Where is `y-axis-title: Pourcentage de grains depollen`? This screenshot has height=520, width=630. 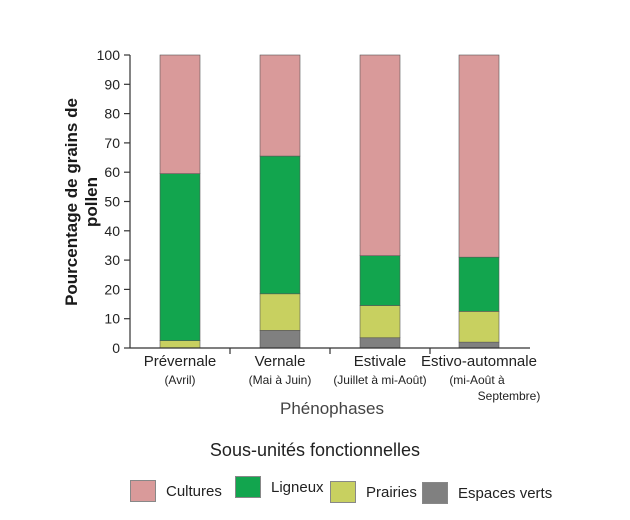
y-axis-title: Pourcentage de grains depollen is located at coordinates (81, 202).